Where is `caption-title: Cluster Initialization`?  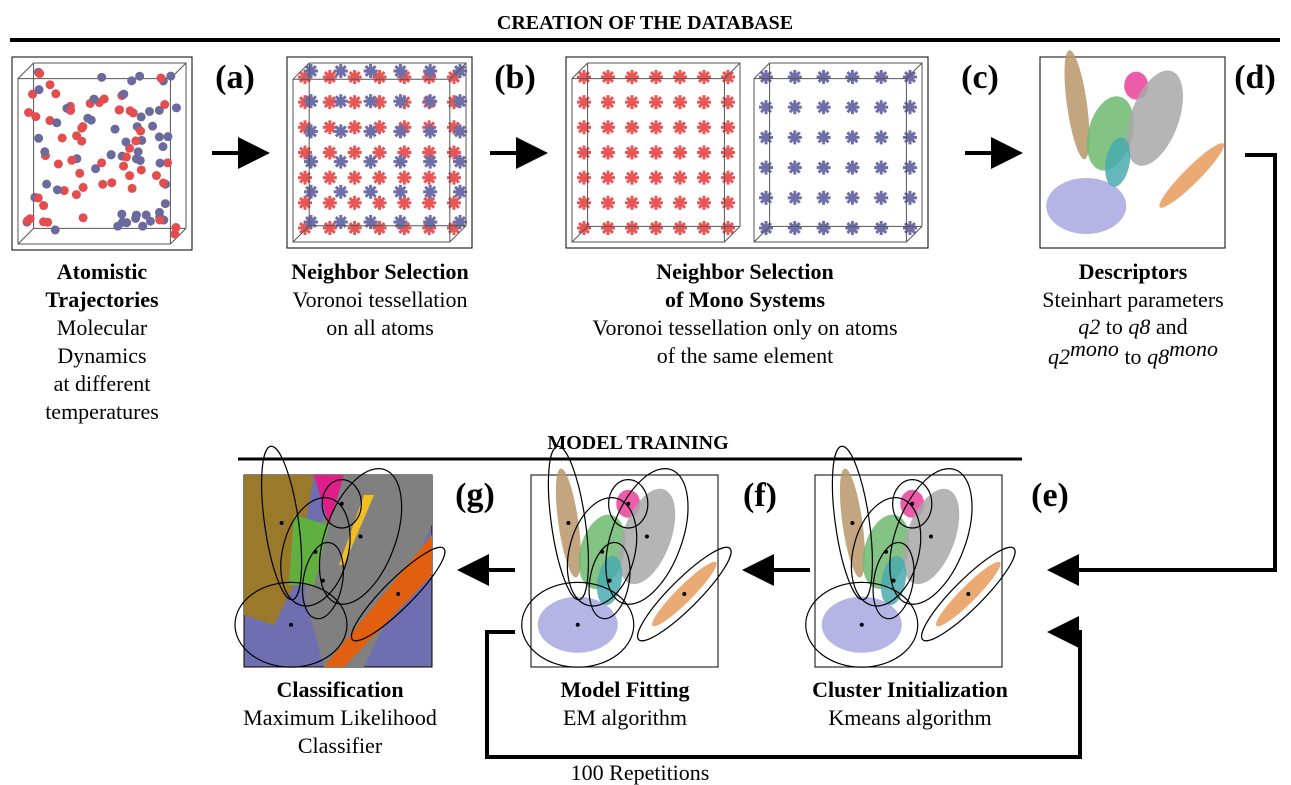 caption-title: Cluster Initialization is located at coordinates (910, 689).